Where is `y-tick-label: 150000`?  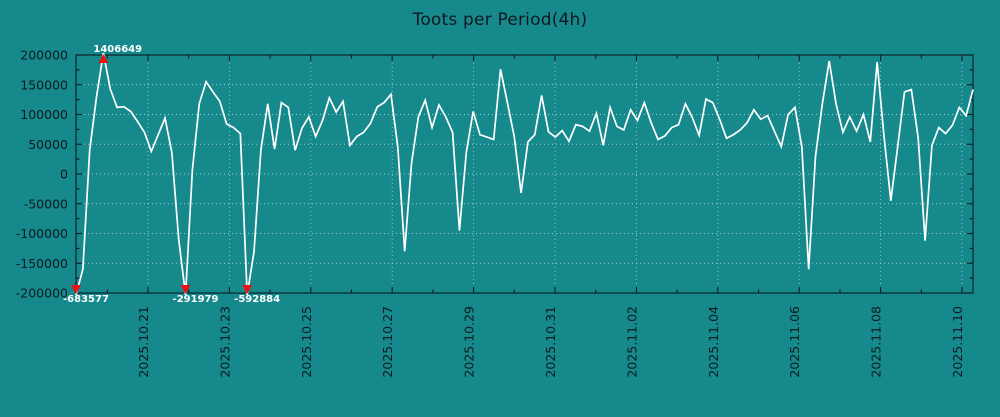 y-tick-label: 150000 is located at coordinates (44, 84).